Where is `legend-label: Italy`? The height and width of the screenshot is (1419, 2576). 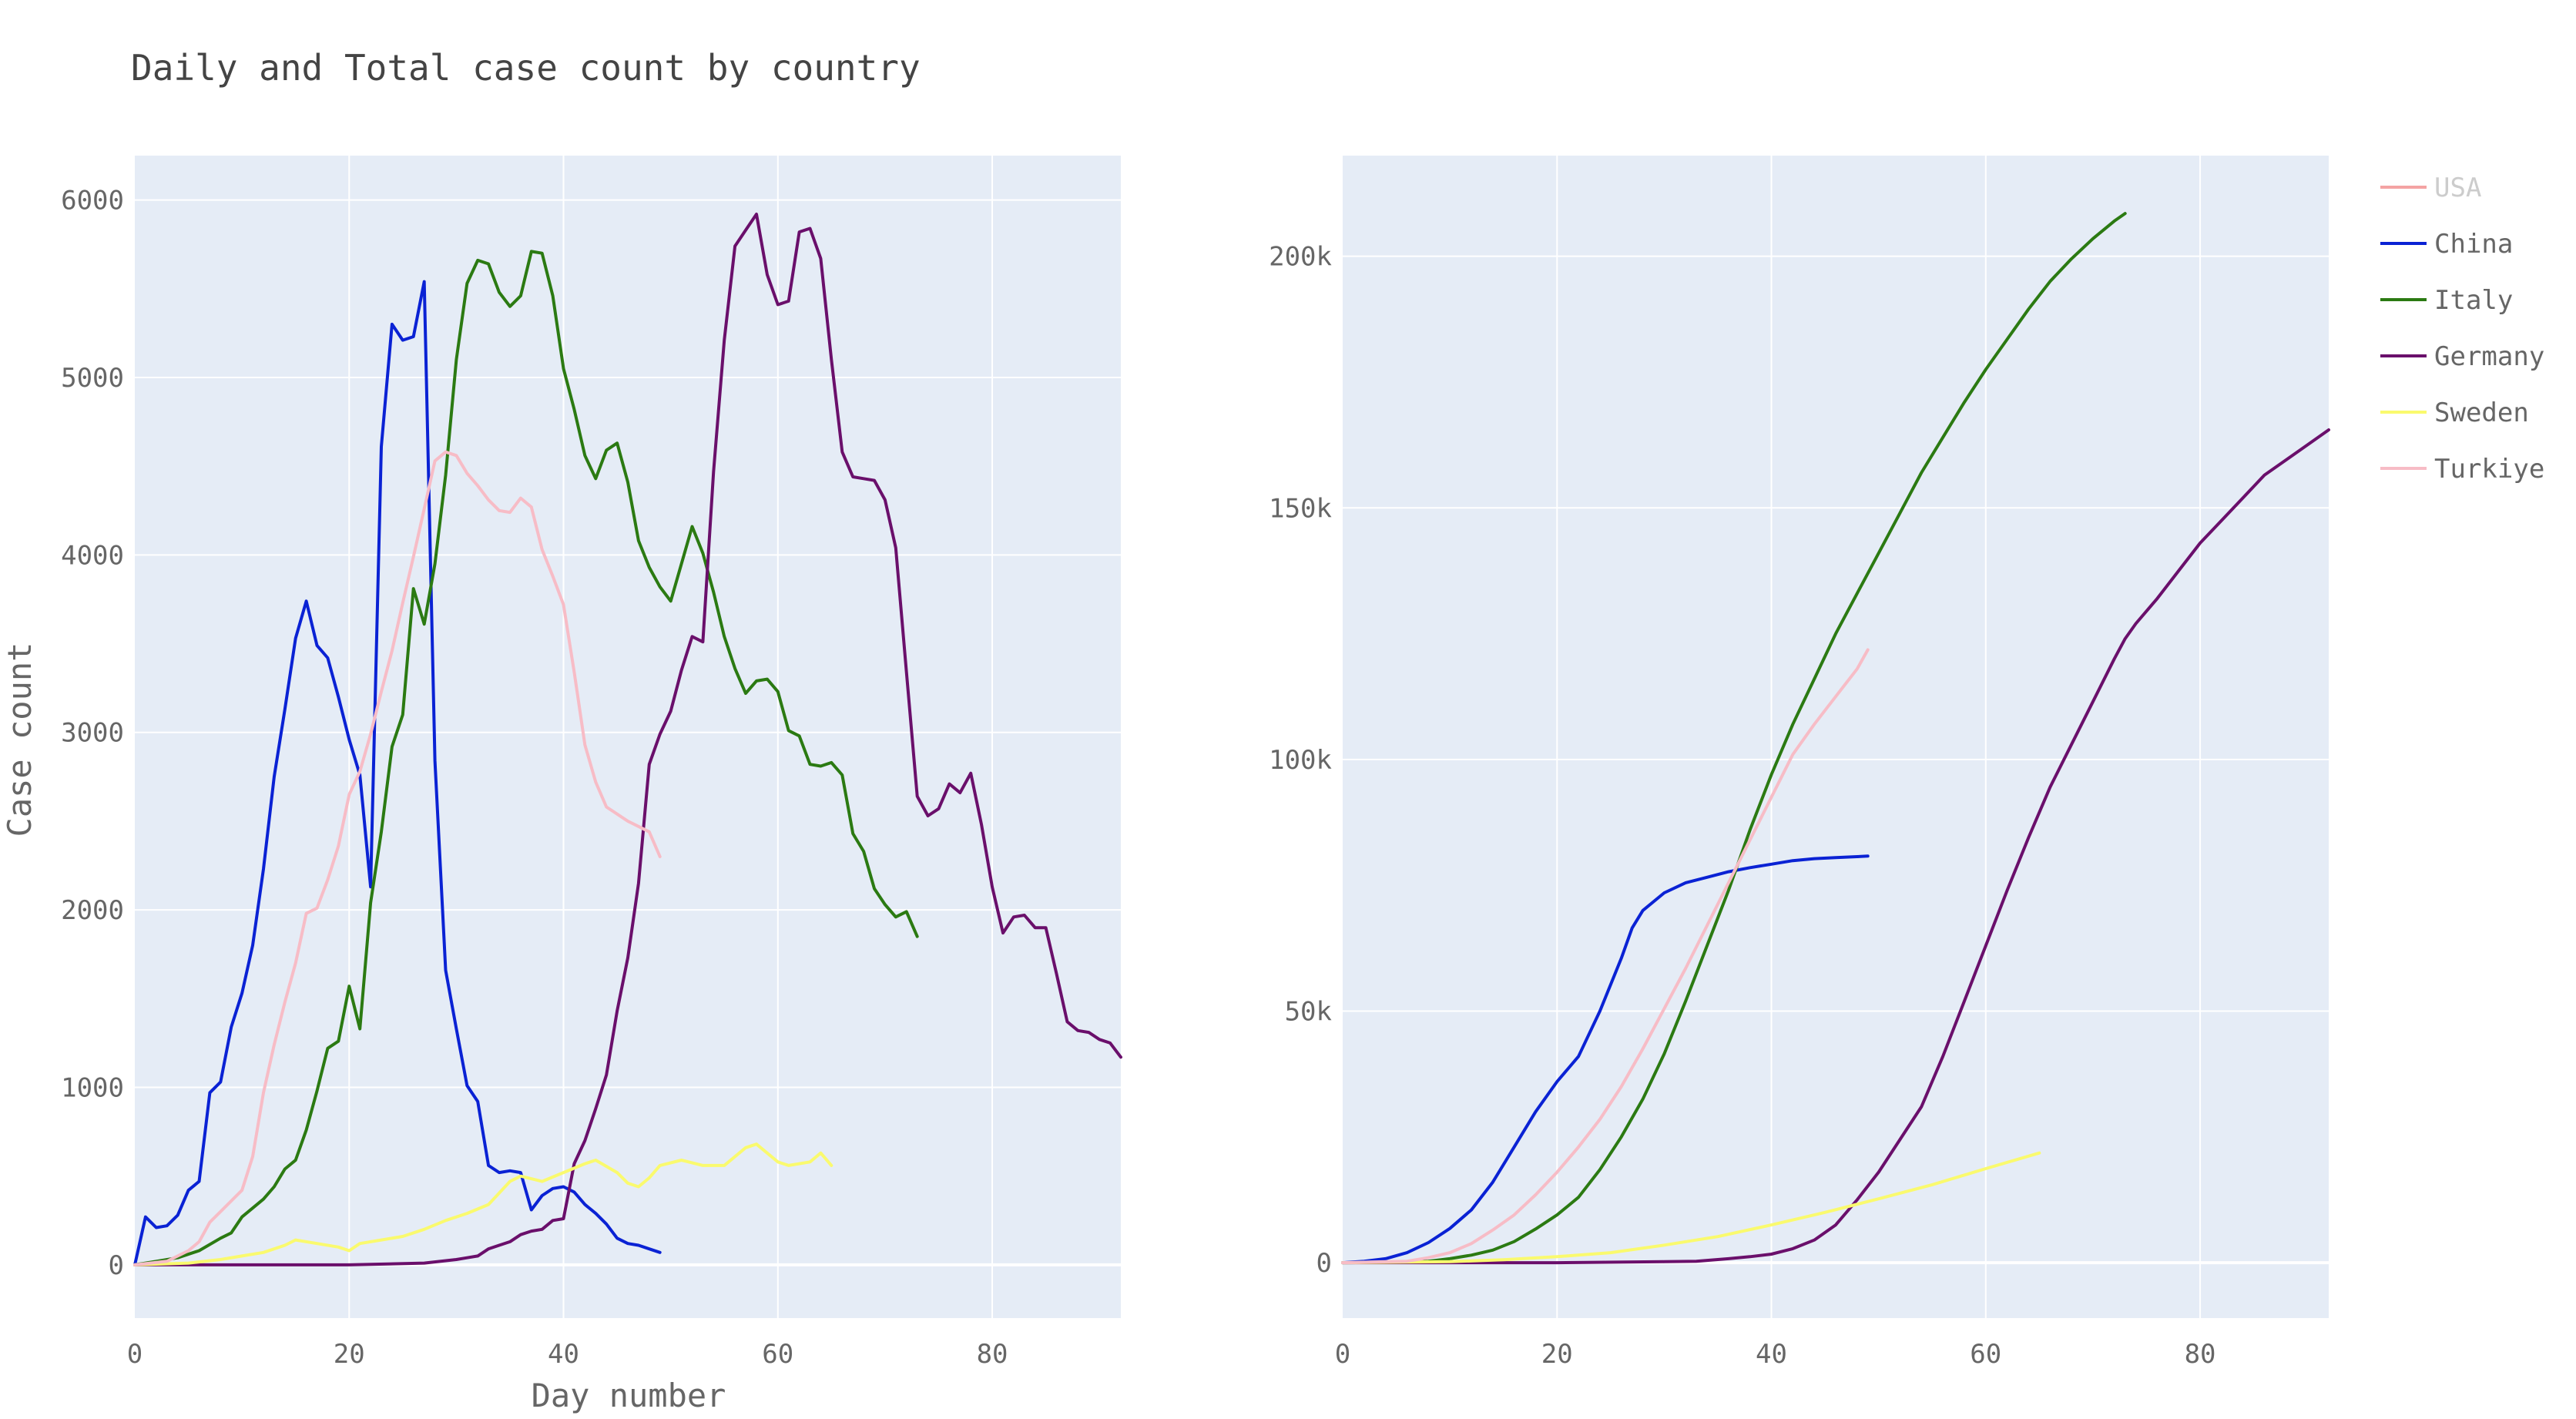
legend-label: Italy is located at coordinates (2473, 300).